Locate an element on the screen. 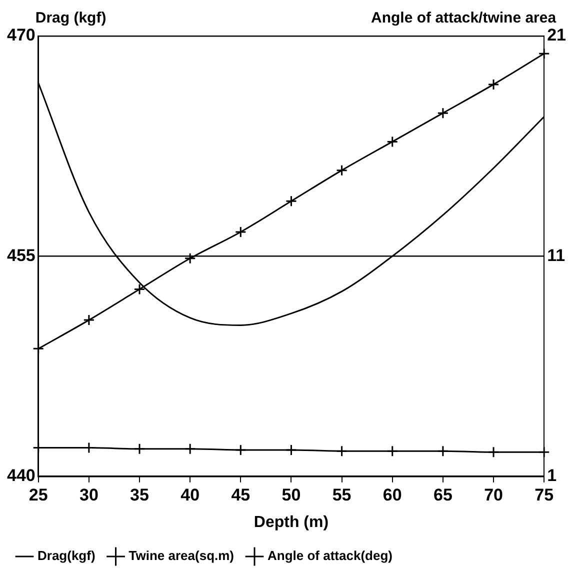  x-tick-label: 60 is located at coordinates (392, 494).